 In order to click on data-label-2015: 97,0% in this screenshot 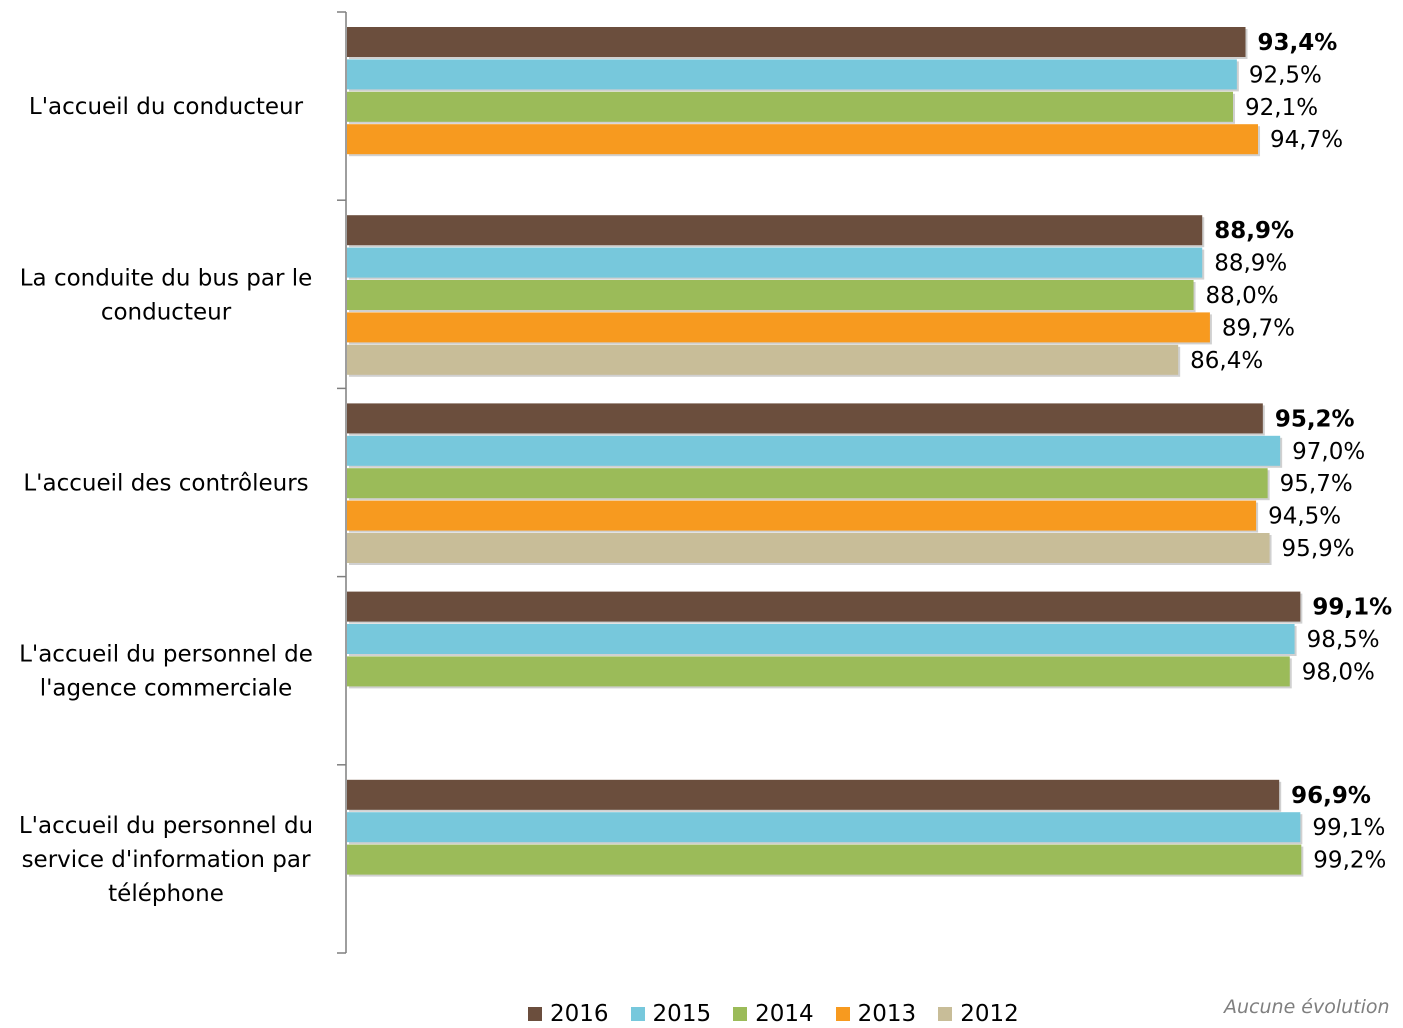, I will do `click(1328, 452)`.